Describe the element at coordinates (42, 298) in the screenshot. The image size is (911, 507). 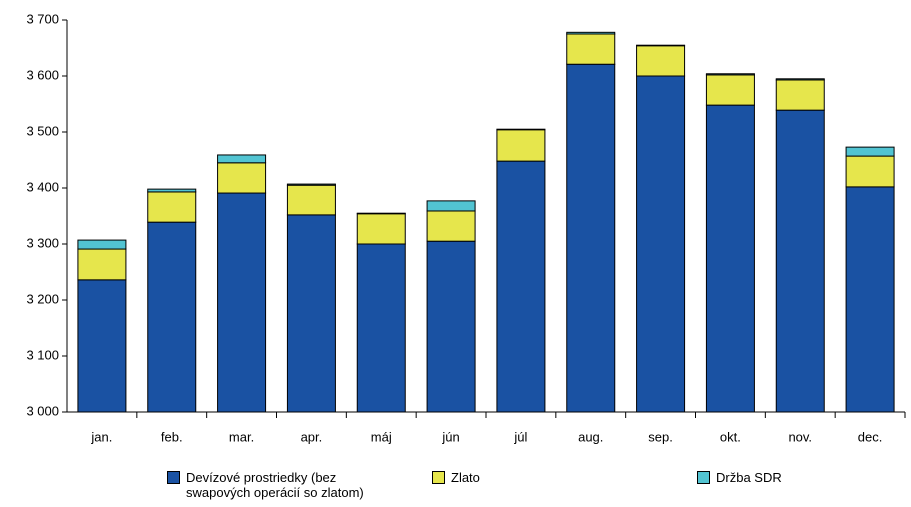
I see `y-tick-label: 3 200` at that location.